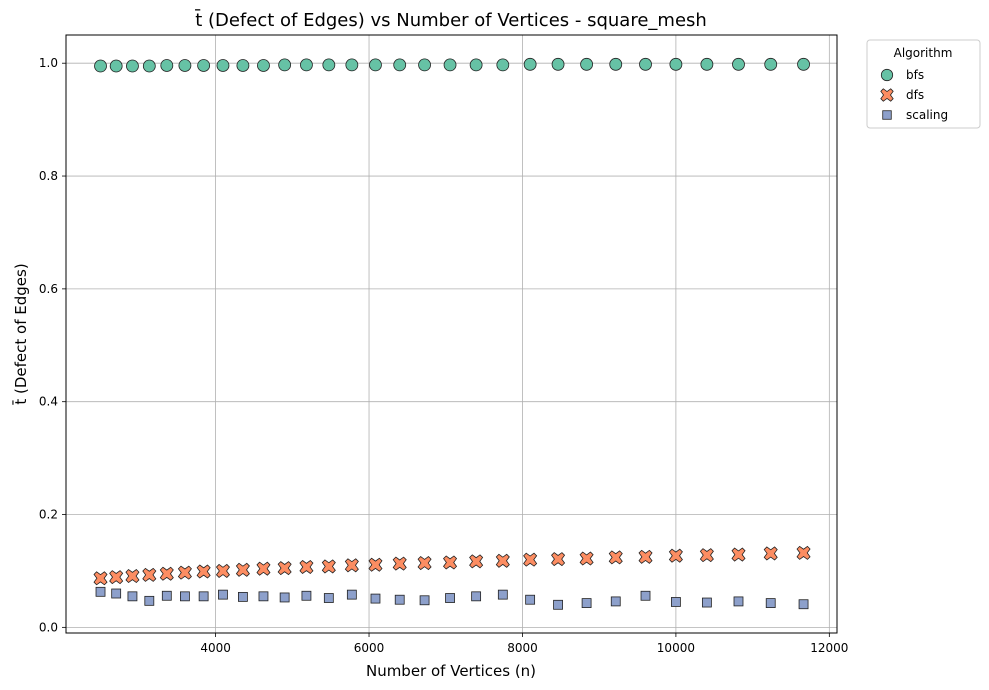  What do you see at coordinates (48, 515) in the screenshot?
I see `y-tick-label: 0.2` at bounding box center [48, 515].